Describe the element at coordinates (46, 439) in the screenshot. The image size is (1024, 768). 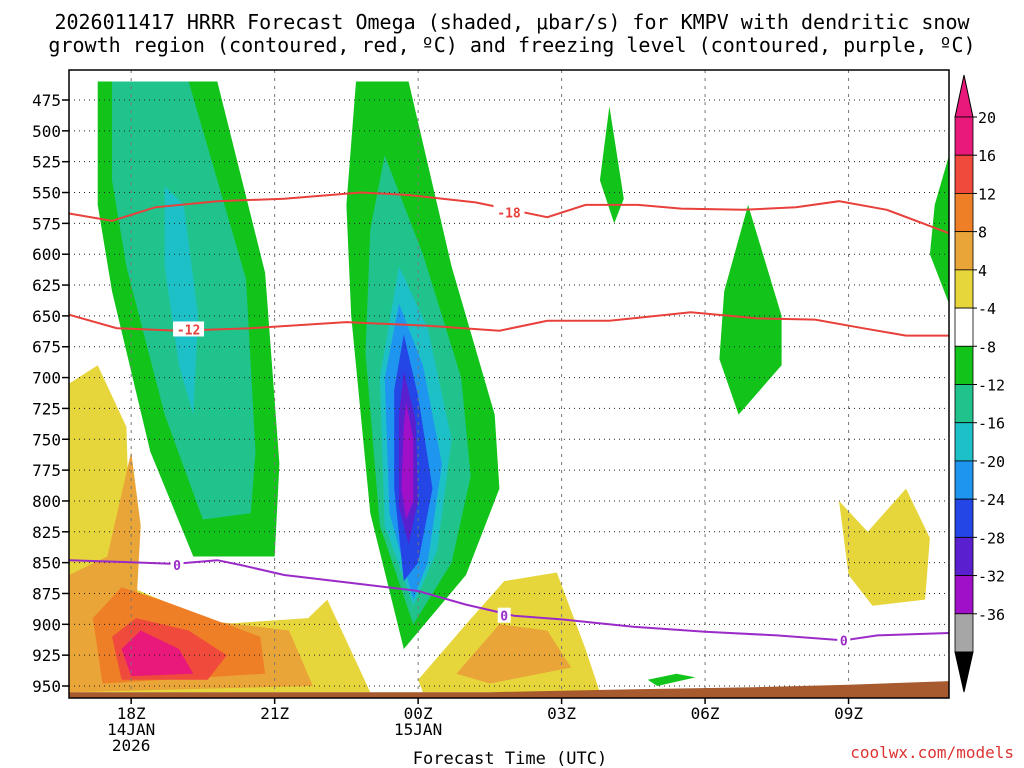
I see `y-tick-label-750: 750` at that location.